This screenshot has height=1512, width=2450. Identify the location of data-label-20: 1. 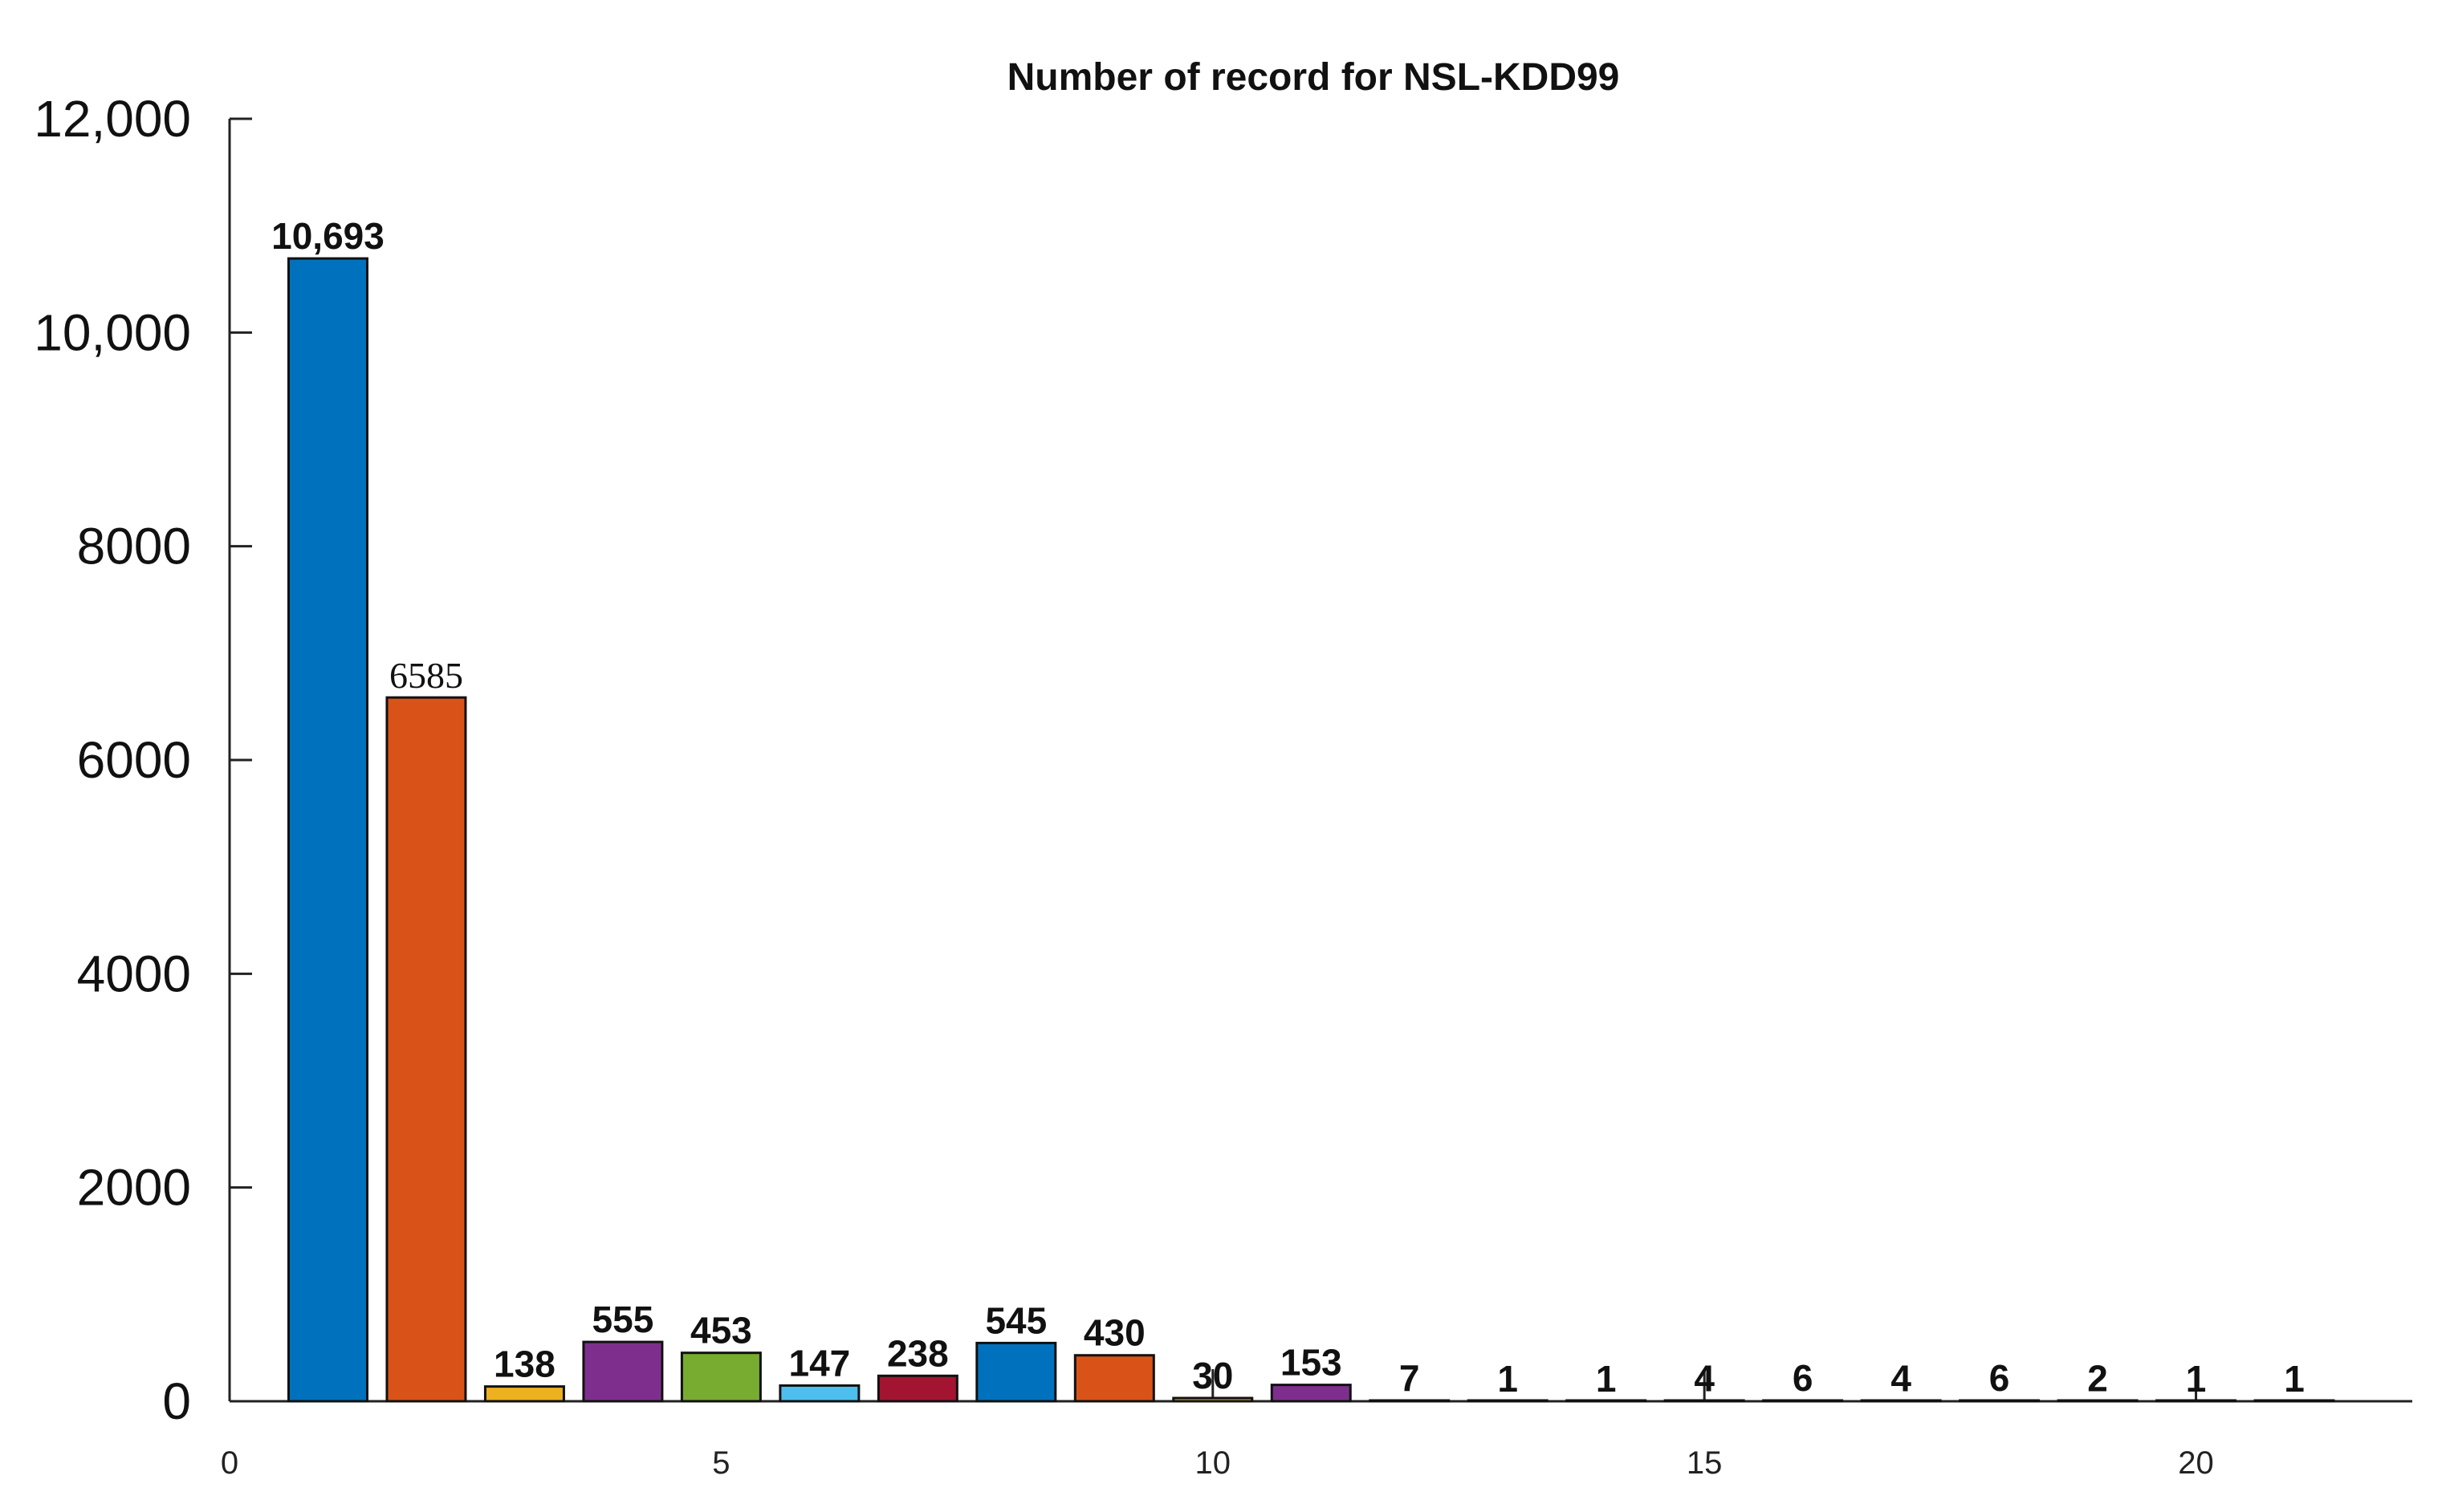
(2196, 1379).